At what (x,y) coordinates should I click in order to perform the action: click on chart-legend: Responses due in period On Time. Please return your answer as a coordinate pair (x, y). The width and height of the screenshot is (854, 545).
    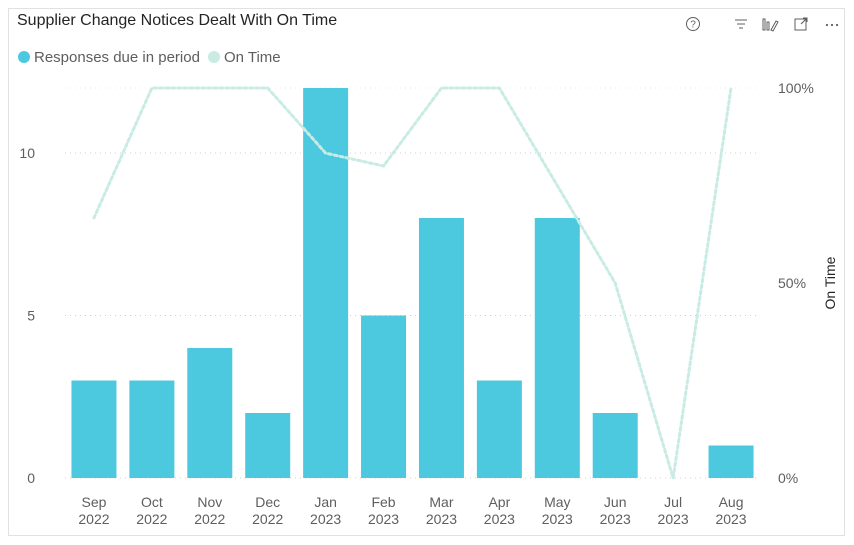
    Looking at the image, I should click on (153, 57).